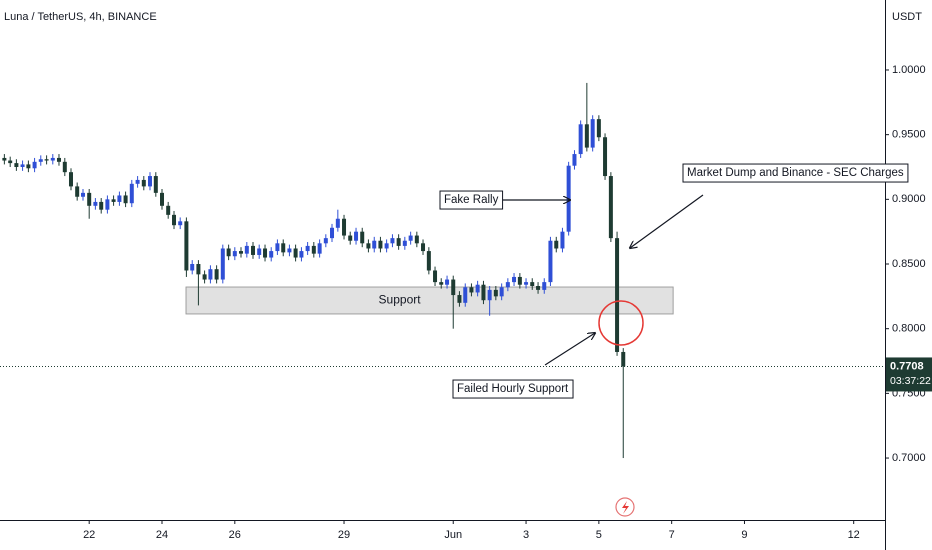 The width and height of the screenshot is (932, 550). What do you see at coordinates (909, 374) in the screenshot?
I see `last-price-badge` at bounding box center [909, 374].